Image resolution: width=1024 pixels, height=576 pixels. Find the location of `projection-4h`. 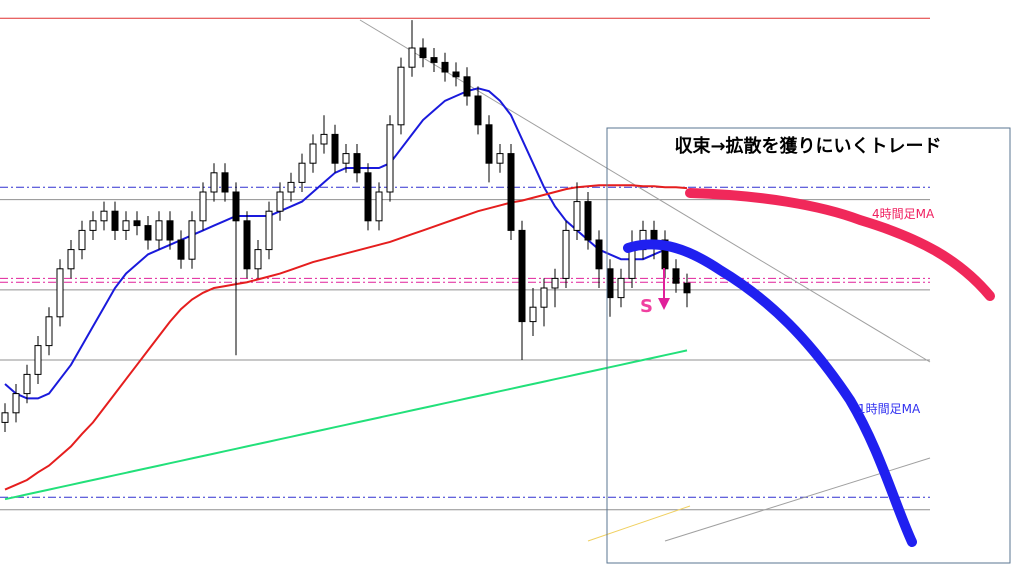

projection-4h is located at coordinates (840, 244).